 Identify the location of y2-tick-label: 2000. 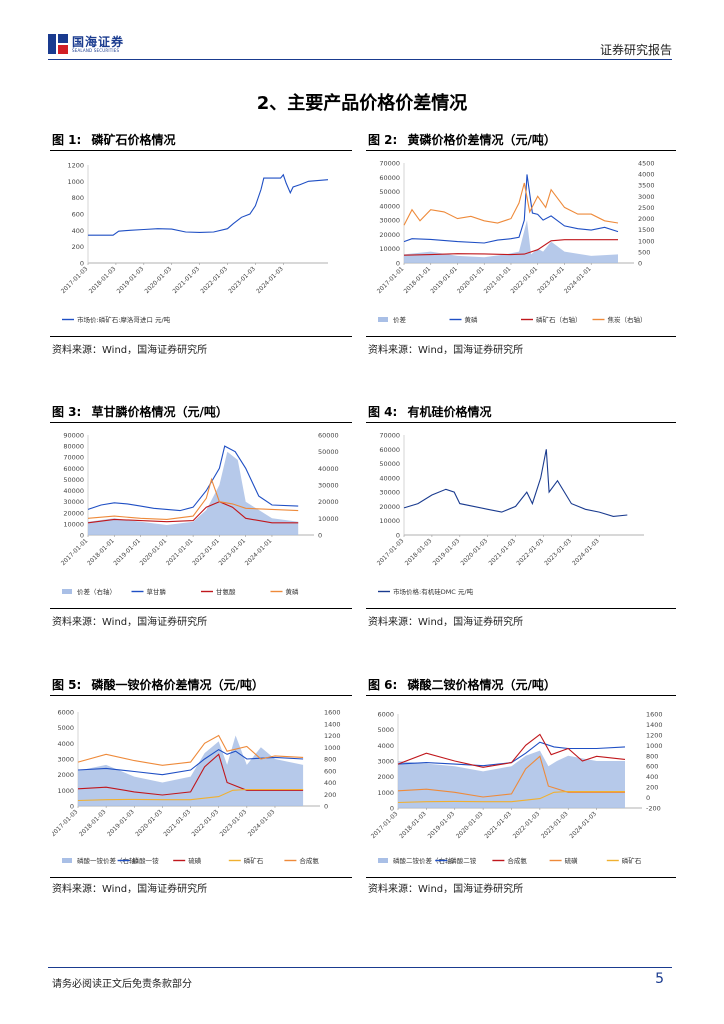
(646, 219).